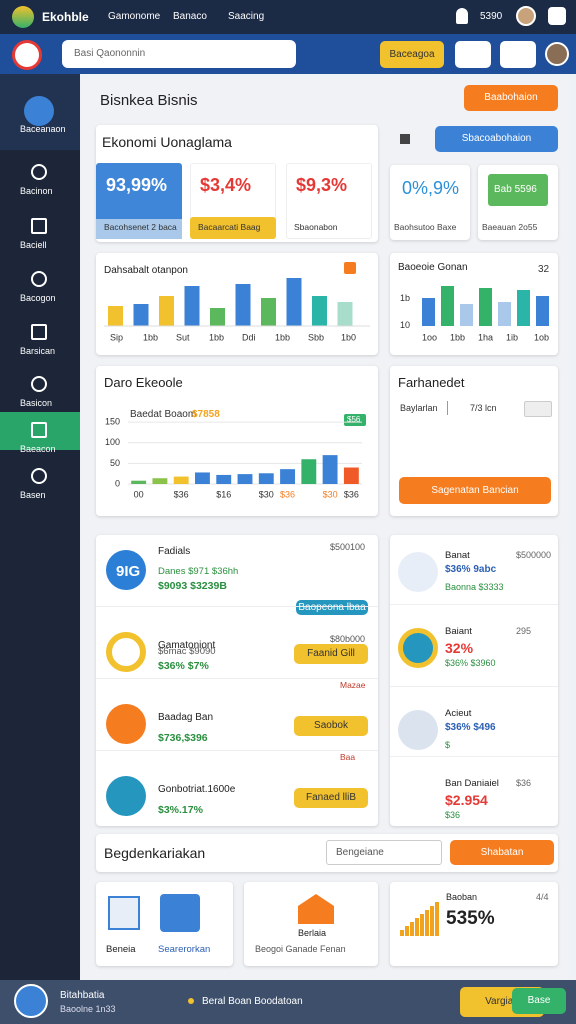 This screenshot has height=1024, width=576. I want to click on button-label: Sbacoabohaion, so click(496, 138).